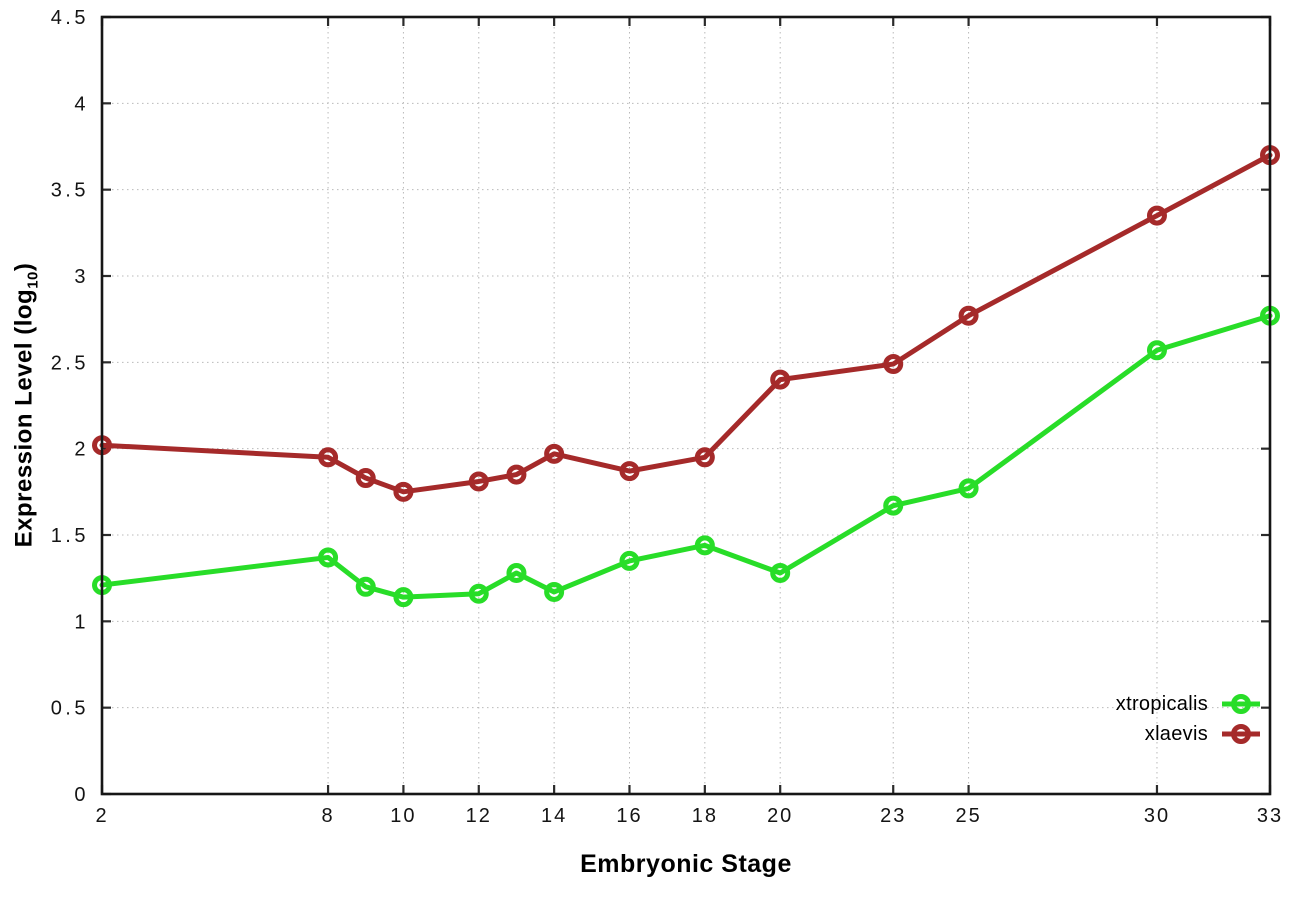  I want to click on y-tick-label: 0, so click(81, 795).